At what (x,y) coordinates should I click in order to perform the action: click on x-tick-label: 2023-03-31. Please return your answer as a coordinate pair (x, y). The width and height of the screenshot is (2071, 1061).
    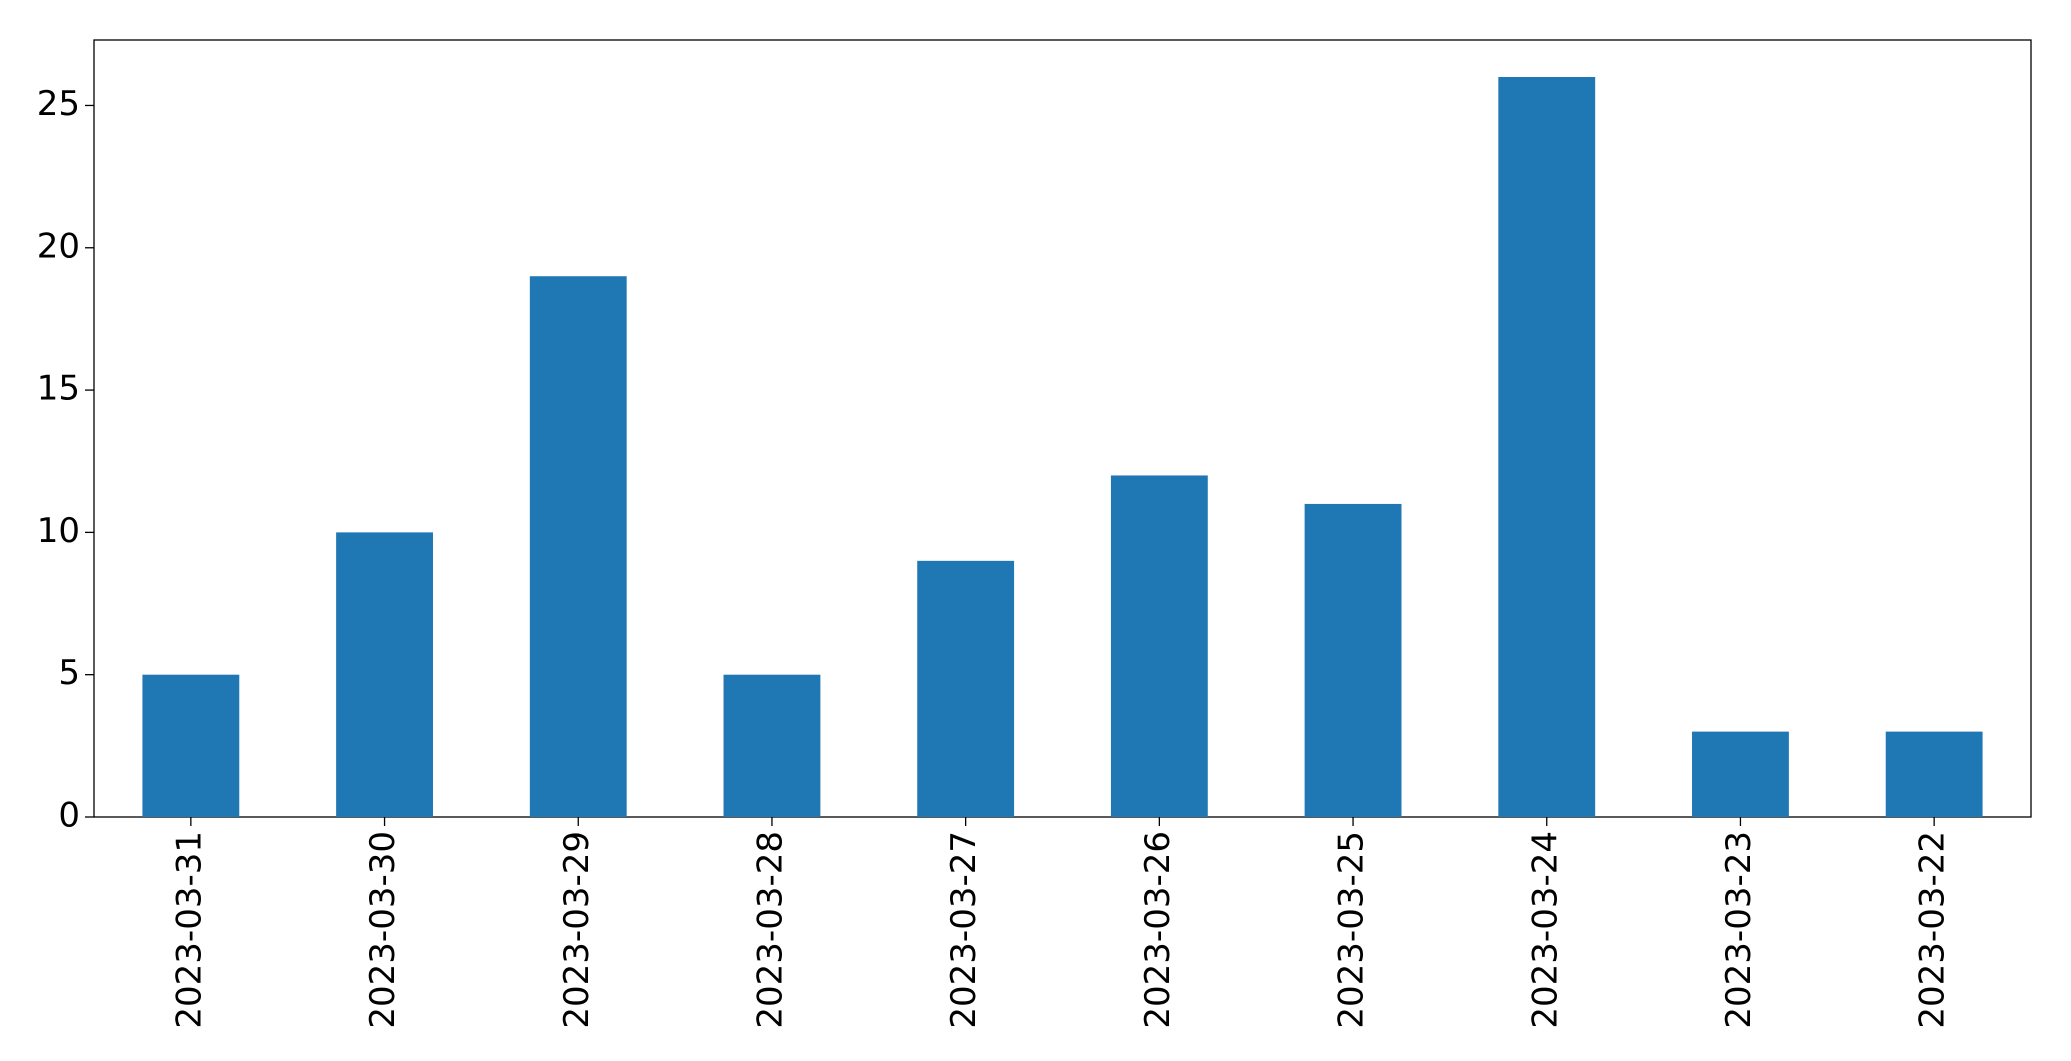
    Looking at the image, I should click on (189, 930).